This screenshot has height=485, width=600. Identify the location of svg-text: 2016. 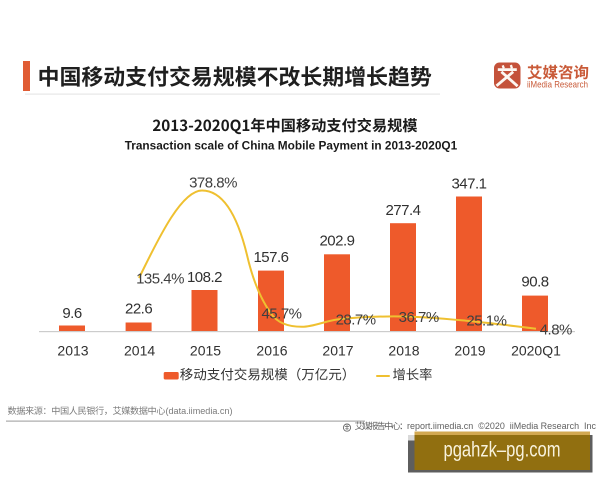
(271, 351).